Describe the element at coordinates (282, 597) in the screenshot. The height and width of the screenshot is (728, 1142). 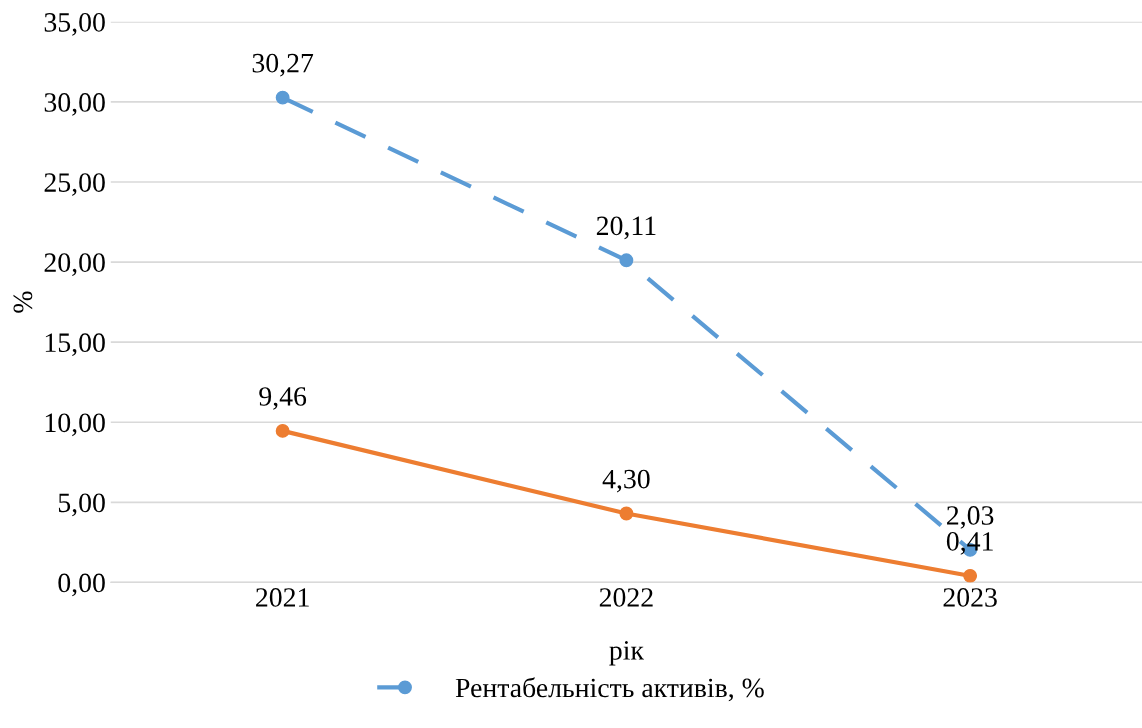
I see `x-tick-label: 2021` at that location.